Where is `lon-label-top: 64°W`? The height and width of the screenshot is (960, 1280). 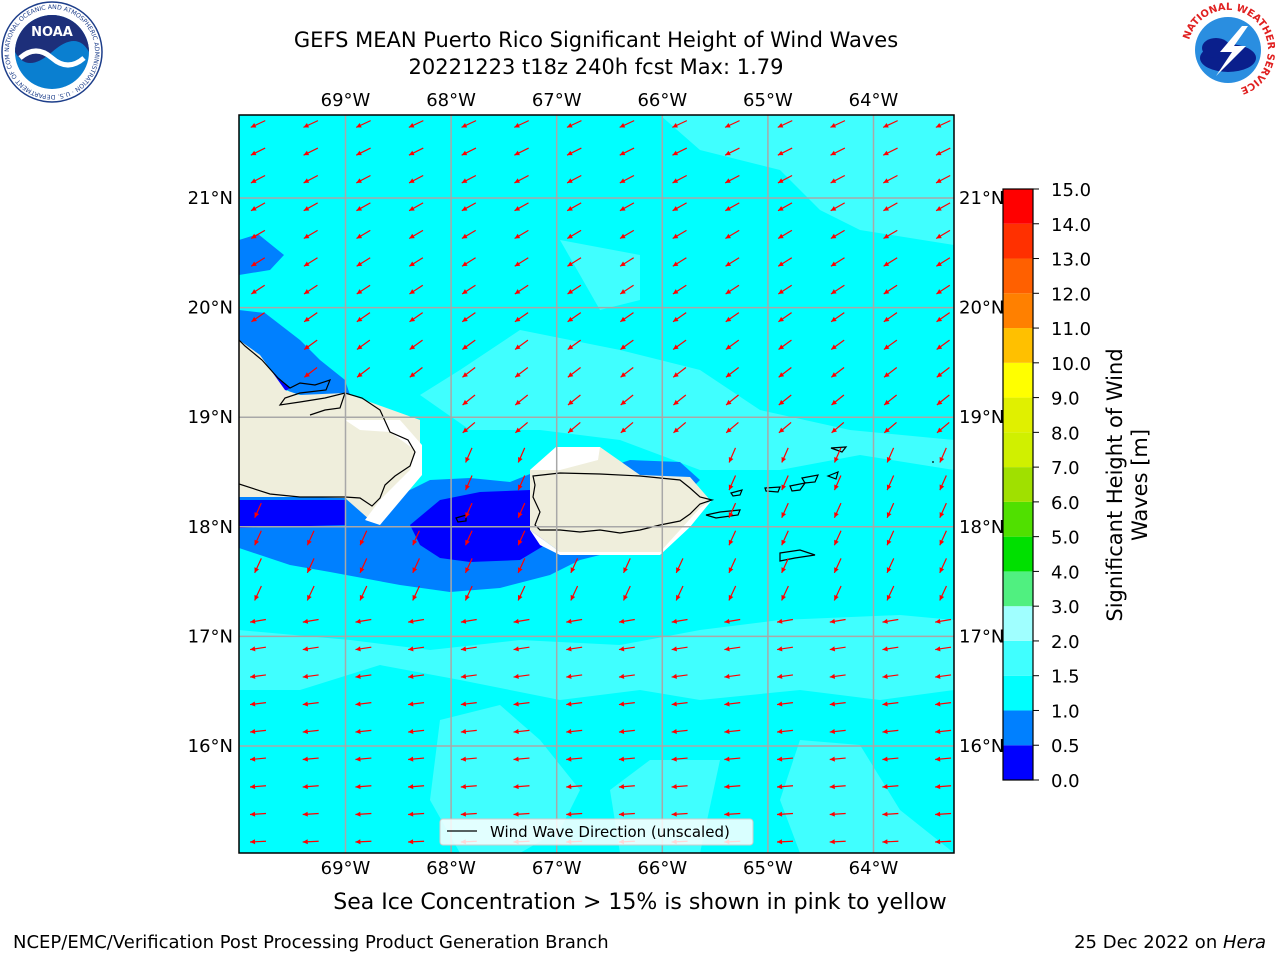 lon-label-top: 64°W is located at coordinates (874, 100).